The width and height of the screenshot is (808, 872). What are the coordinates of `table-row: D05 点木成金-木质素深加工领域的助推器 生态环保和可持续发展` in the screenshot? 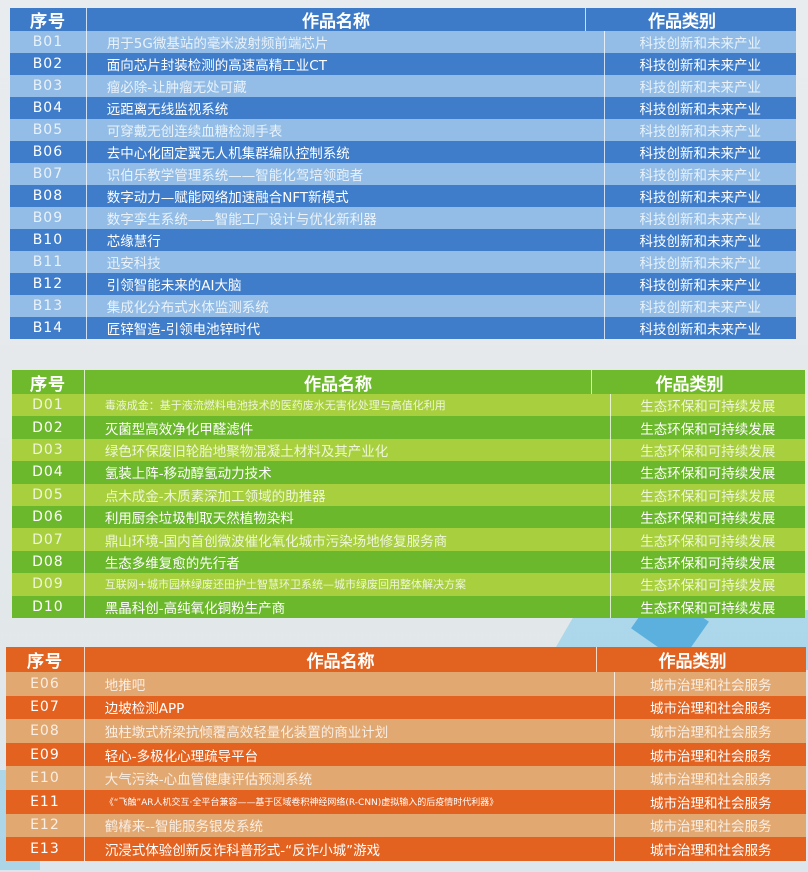 It's located at (409, 494).